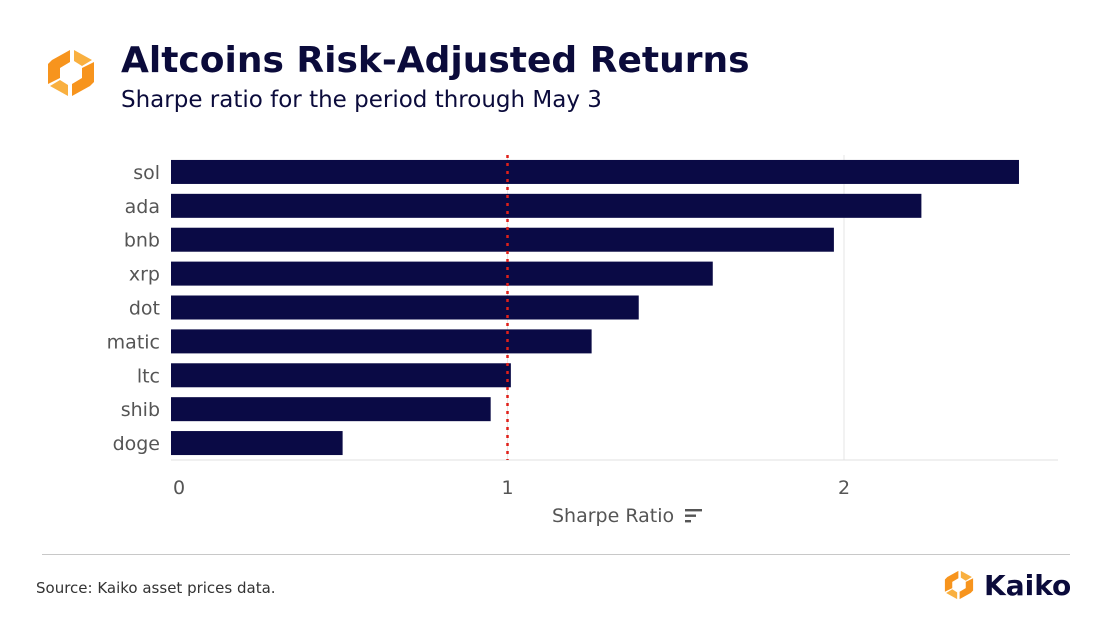 This screenshot has height=631, width=1100. I want to click on kaiko-logo-icon, so click(71, 73).